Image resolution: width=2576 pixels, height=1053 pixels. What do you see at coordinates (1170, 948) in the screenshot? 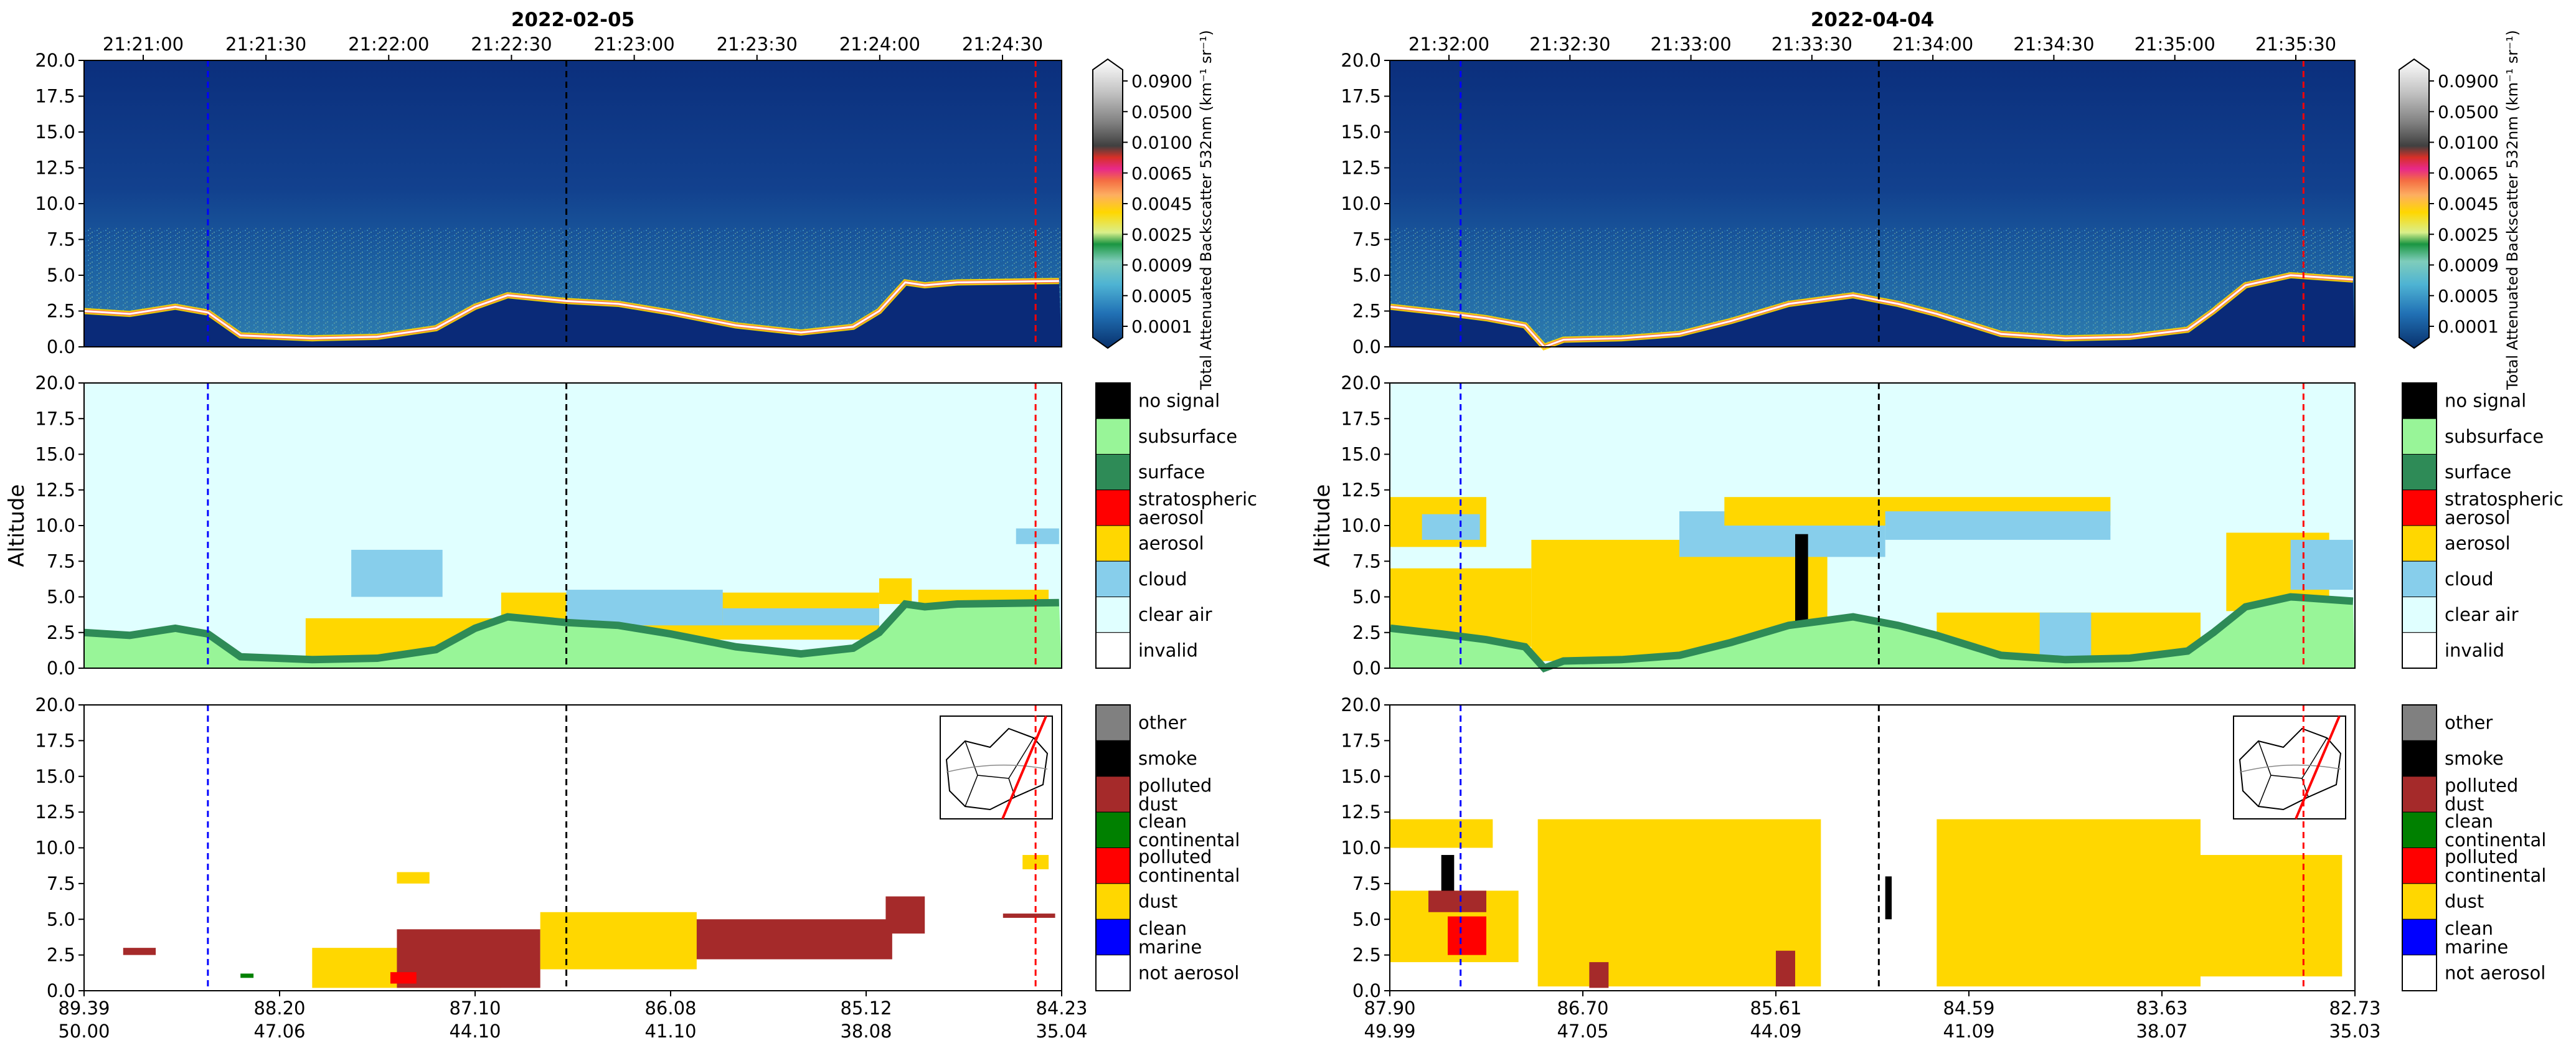
I see `legend-label: marine` at bounding box center [1170, 948].